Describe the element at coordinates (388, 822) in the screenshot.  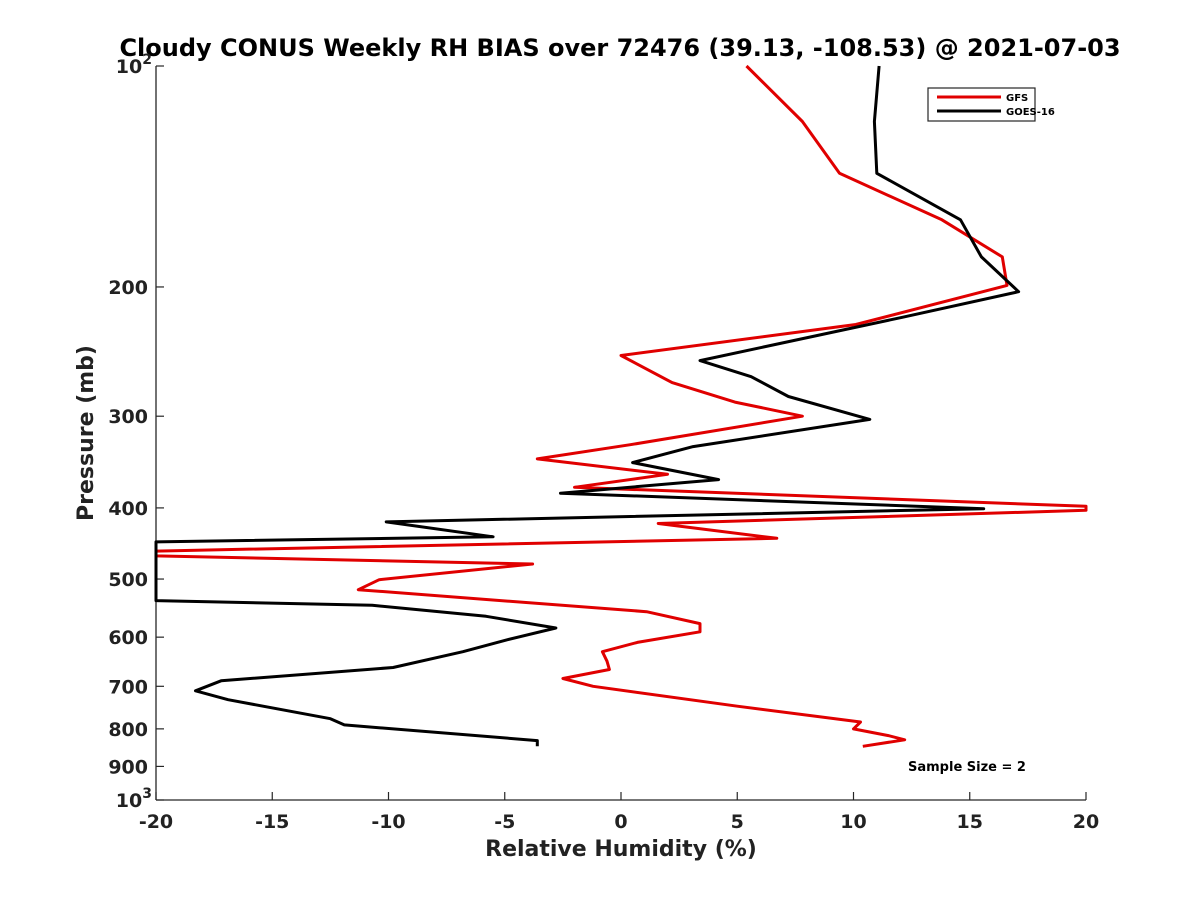
I see `x-tick-label: -10` at that location.